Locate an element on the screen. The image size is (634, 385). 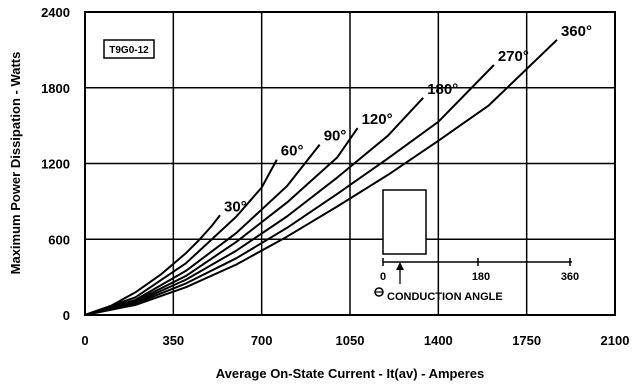
series-label: 30° is located at coordinates (235, 206).